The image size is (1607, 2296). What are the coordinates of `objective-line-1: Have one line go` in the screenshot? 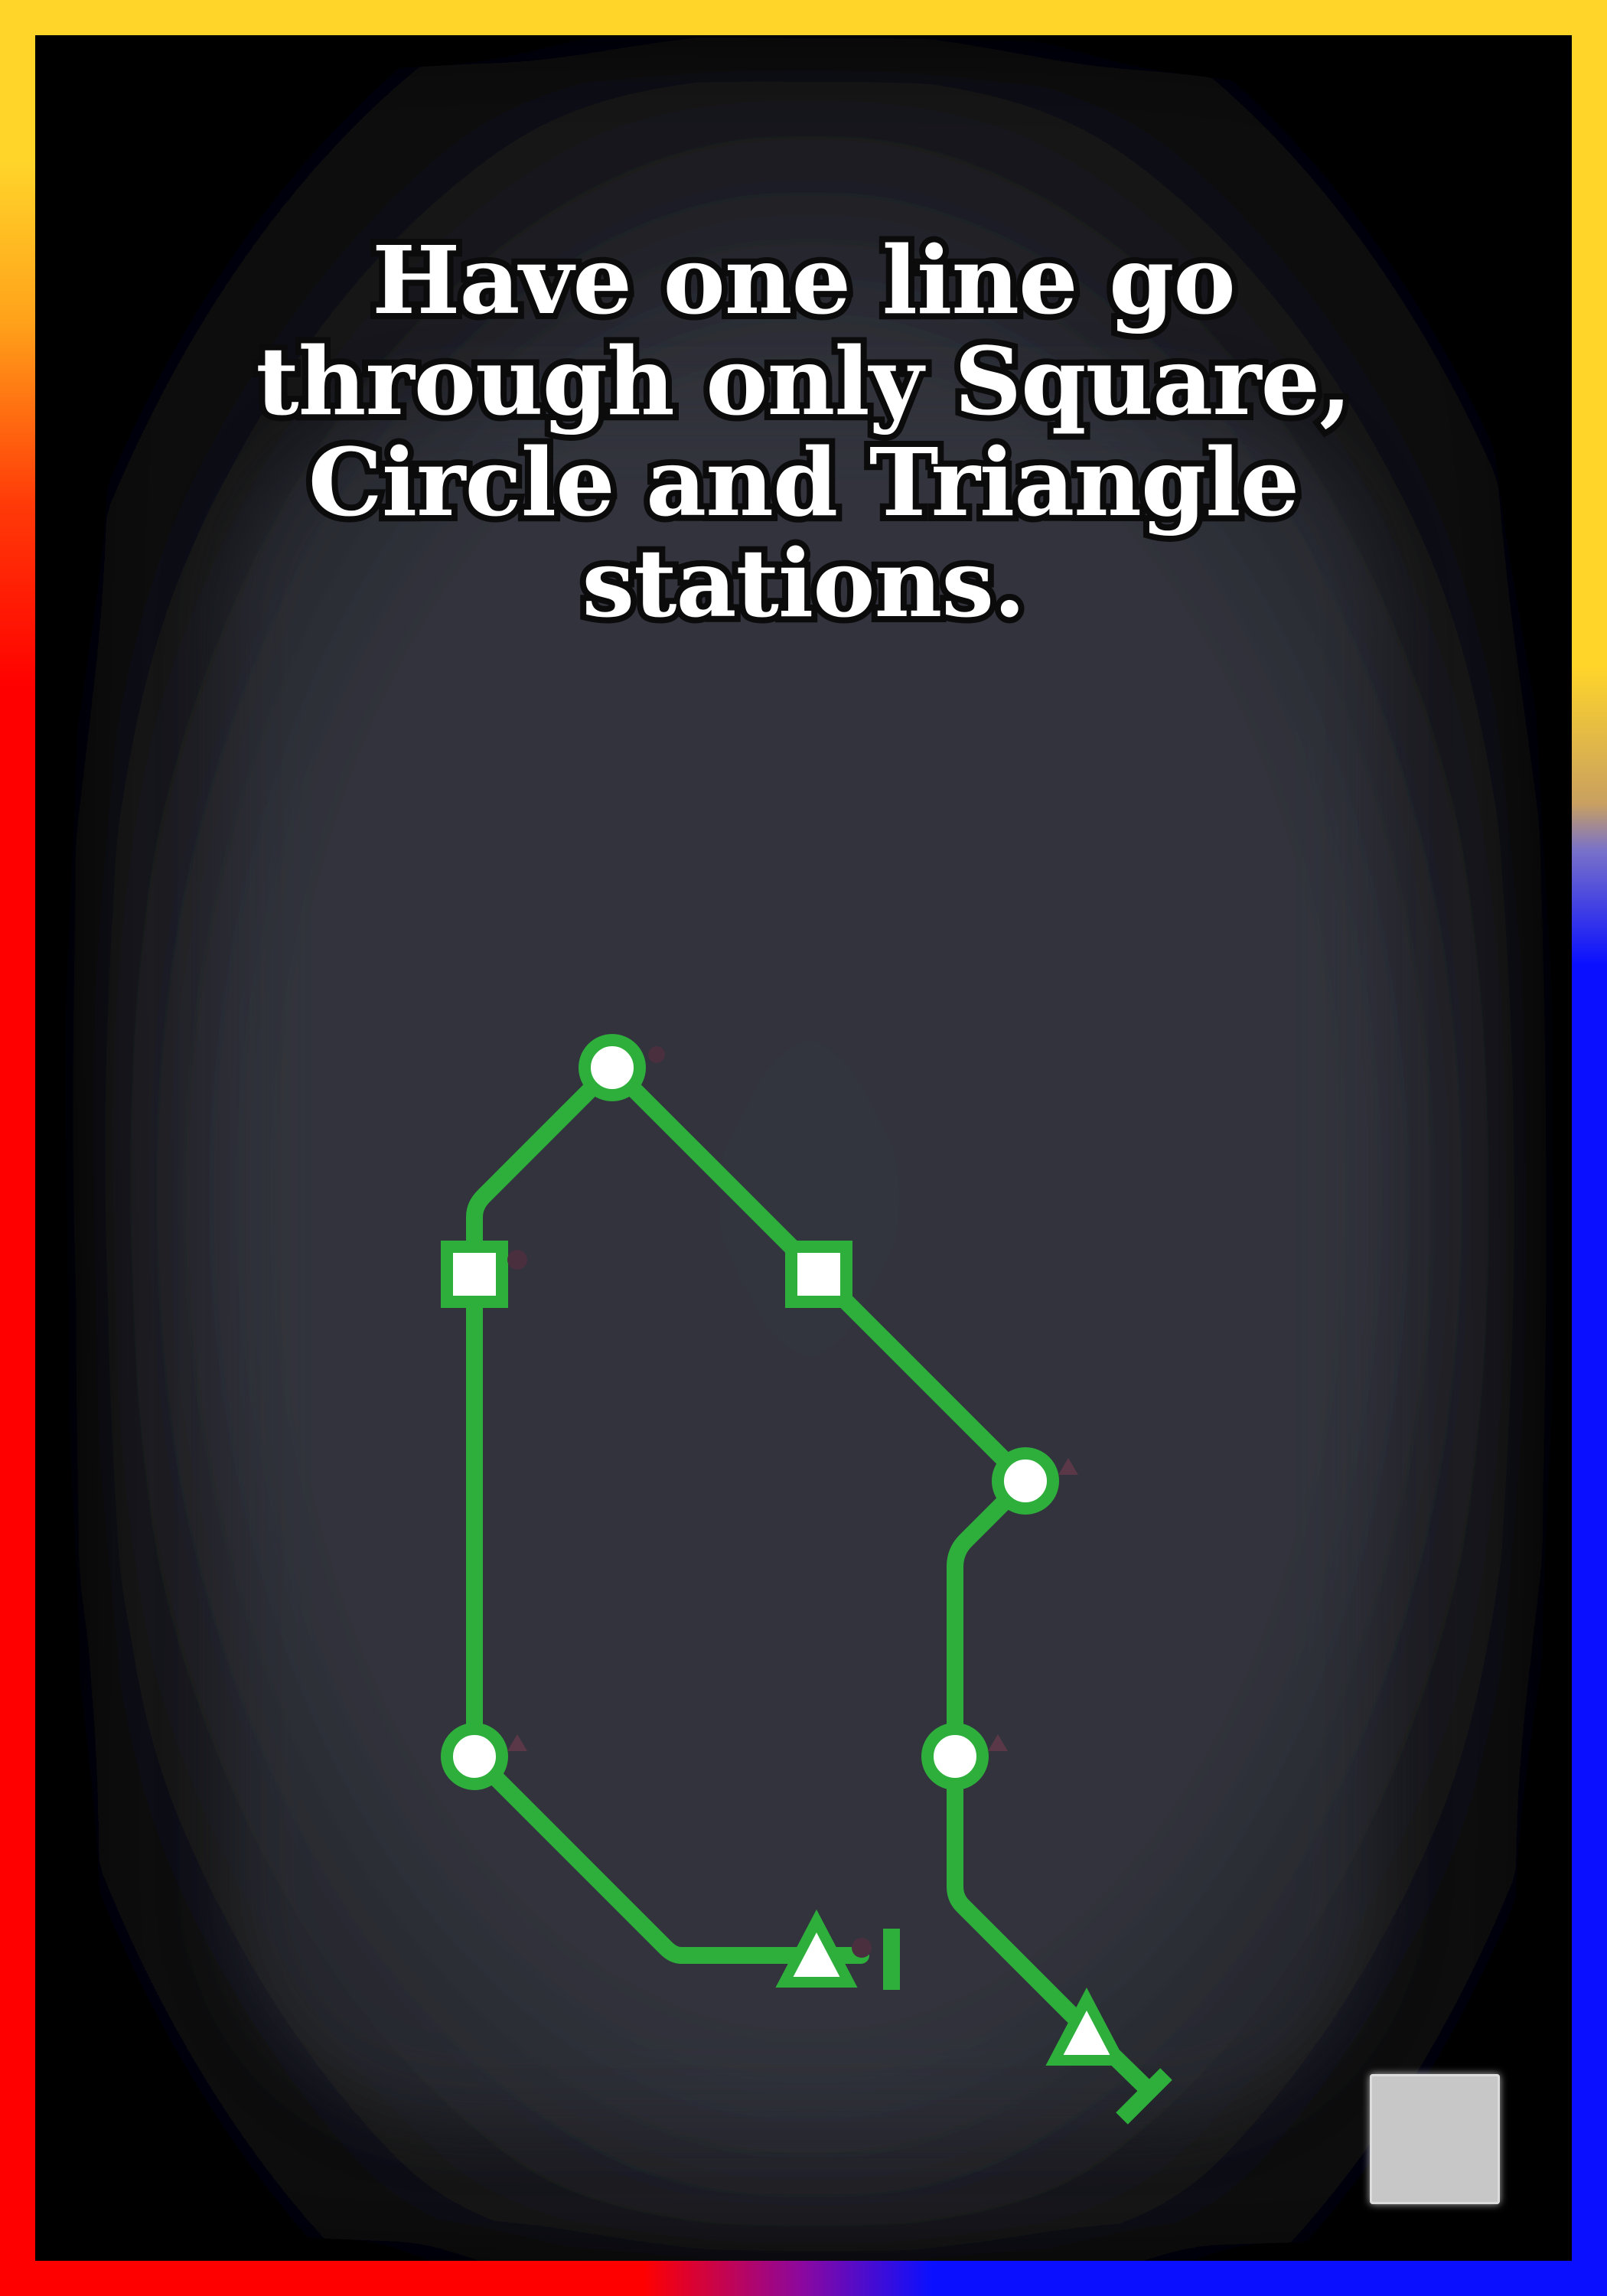 It's located at (804, 280).